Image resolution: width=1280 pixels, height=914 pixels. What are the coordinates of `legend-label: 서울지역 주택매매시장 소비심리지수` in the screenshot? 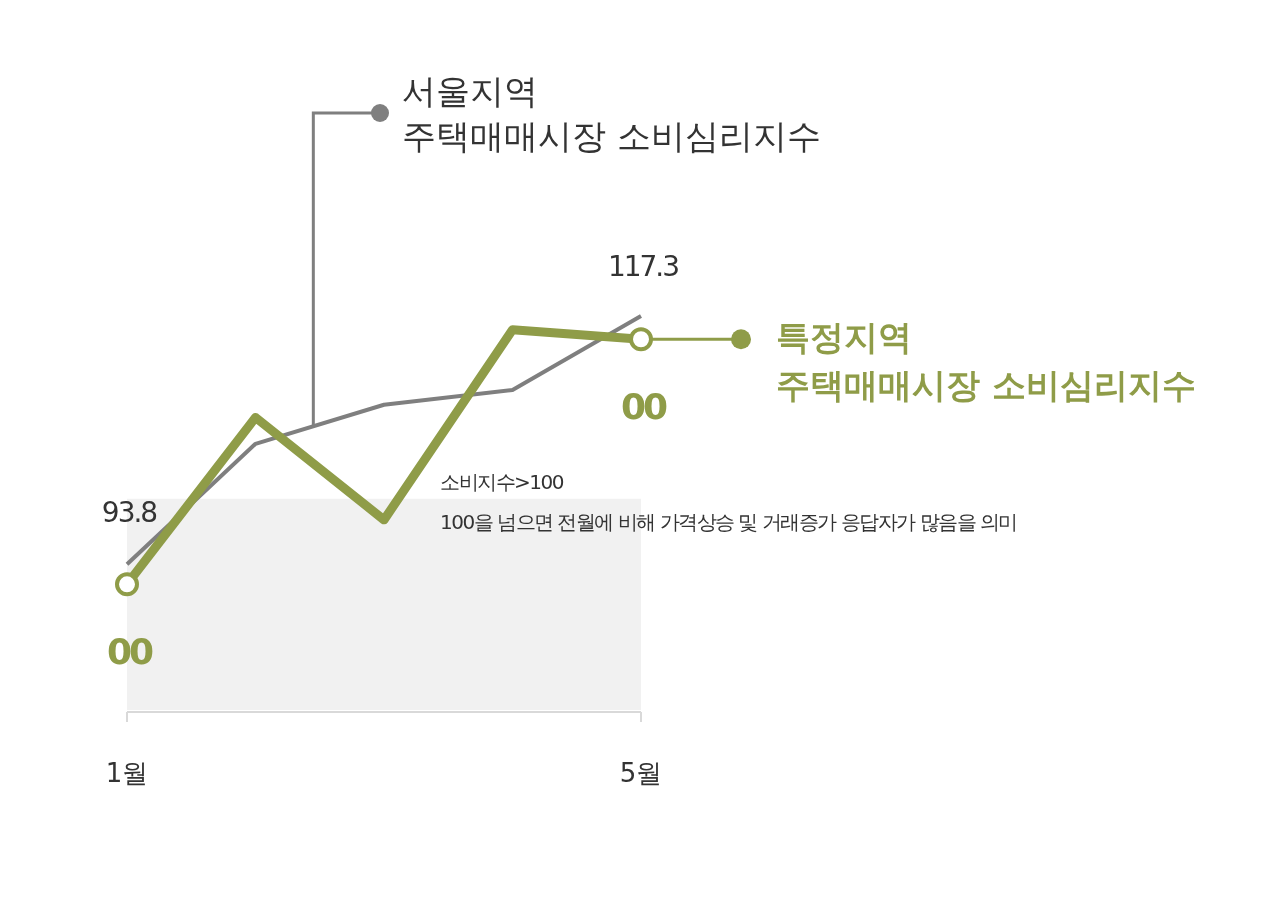 It's located at (611, 113).